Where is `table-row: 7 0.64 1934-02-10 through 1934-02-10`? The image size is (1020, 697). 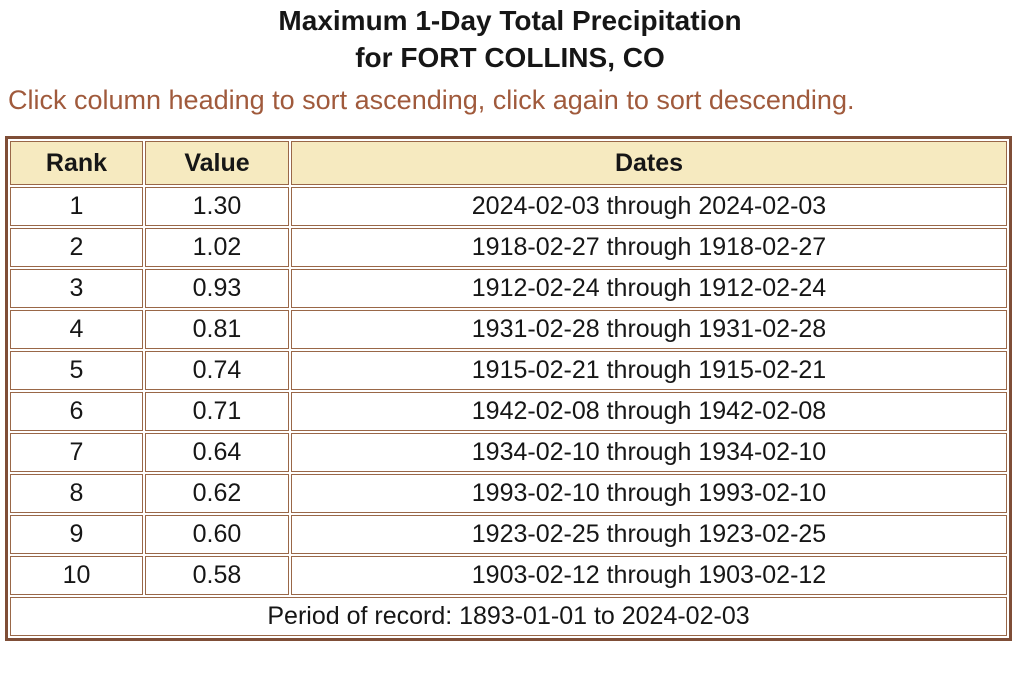 table-row: 7 0.64 1934-02-10 through 1934-02-10 is located at coordinates (508, 452).